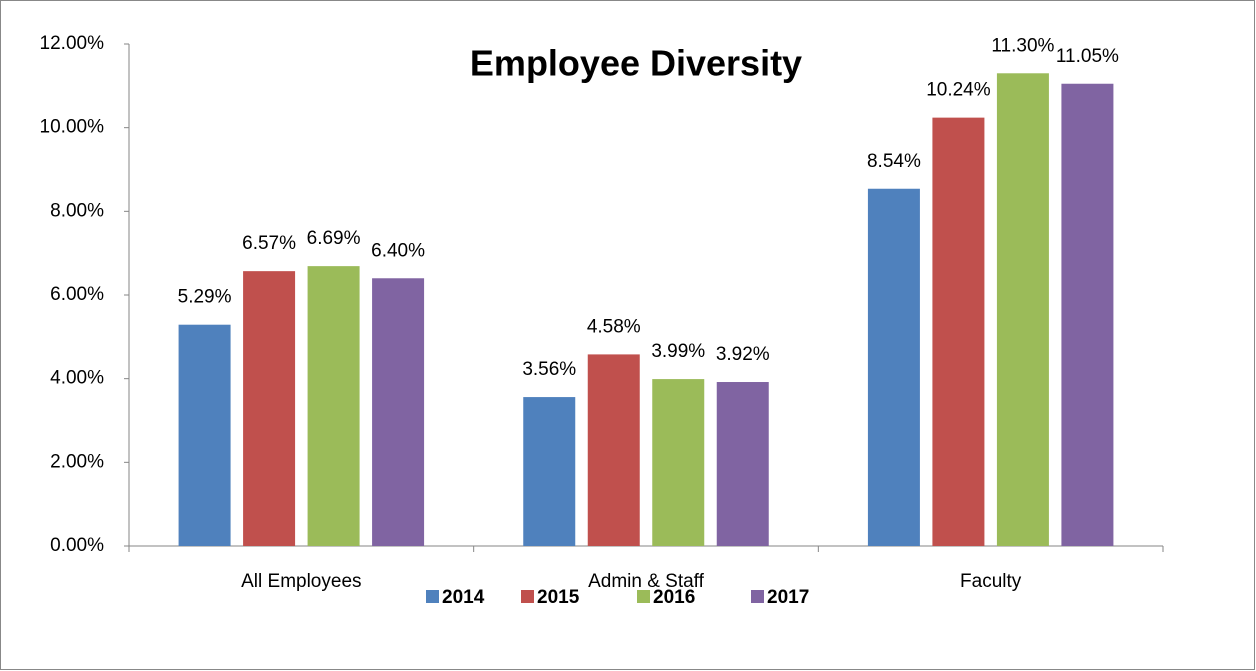 This screenshot has height=671, width=1256. Describe the element at coordinates (894, 161) in the screenshot. I see `value-label: 8.54%` at that location.